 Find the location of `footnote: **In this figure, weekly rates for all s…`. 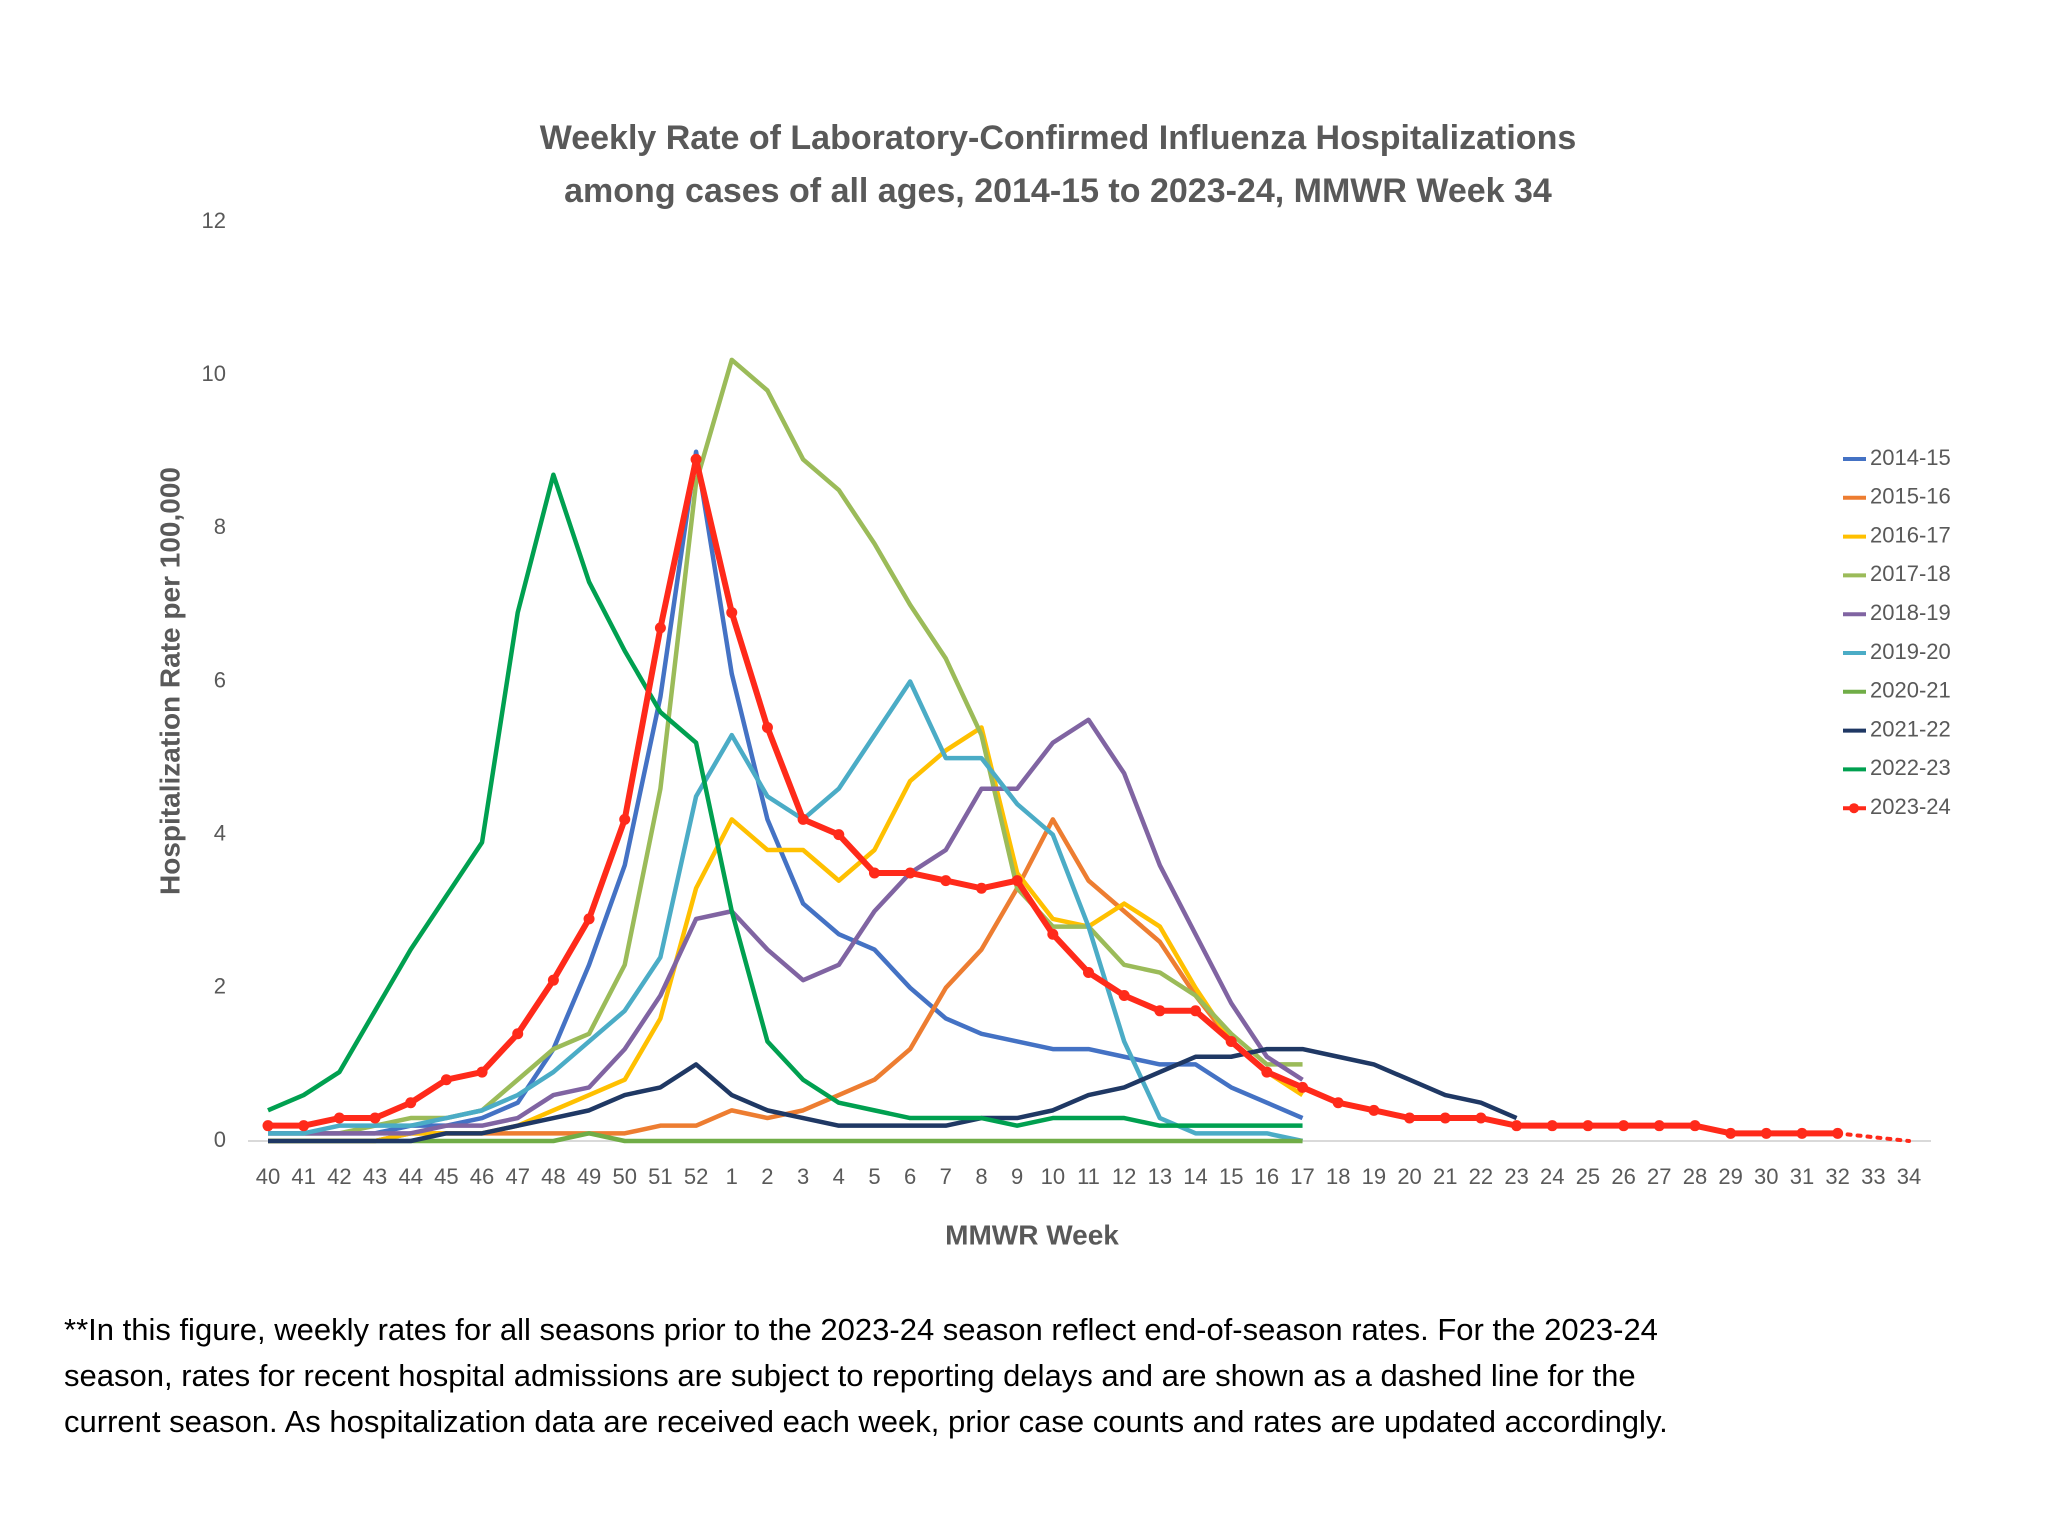

footnote: **In this figure, weekly rates for all s… is located at coordinates (861, 1329).